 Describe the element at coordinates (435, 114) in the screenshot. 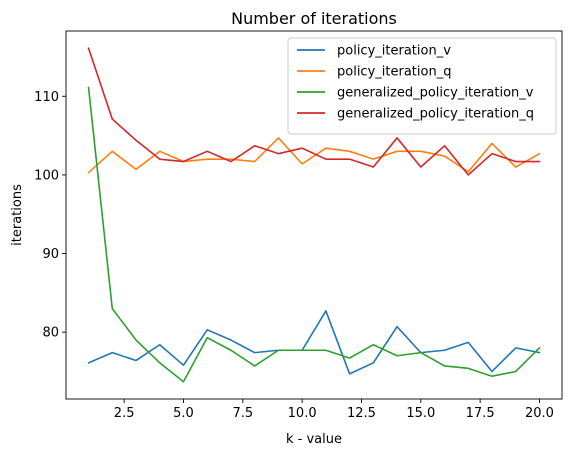

I see `legend-label: generalized_policy_iteration_q` at that location.